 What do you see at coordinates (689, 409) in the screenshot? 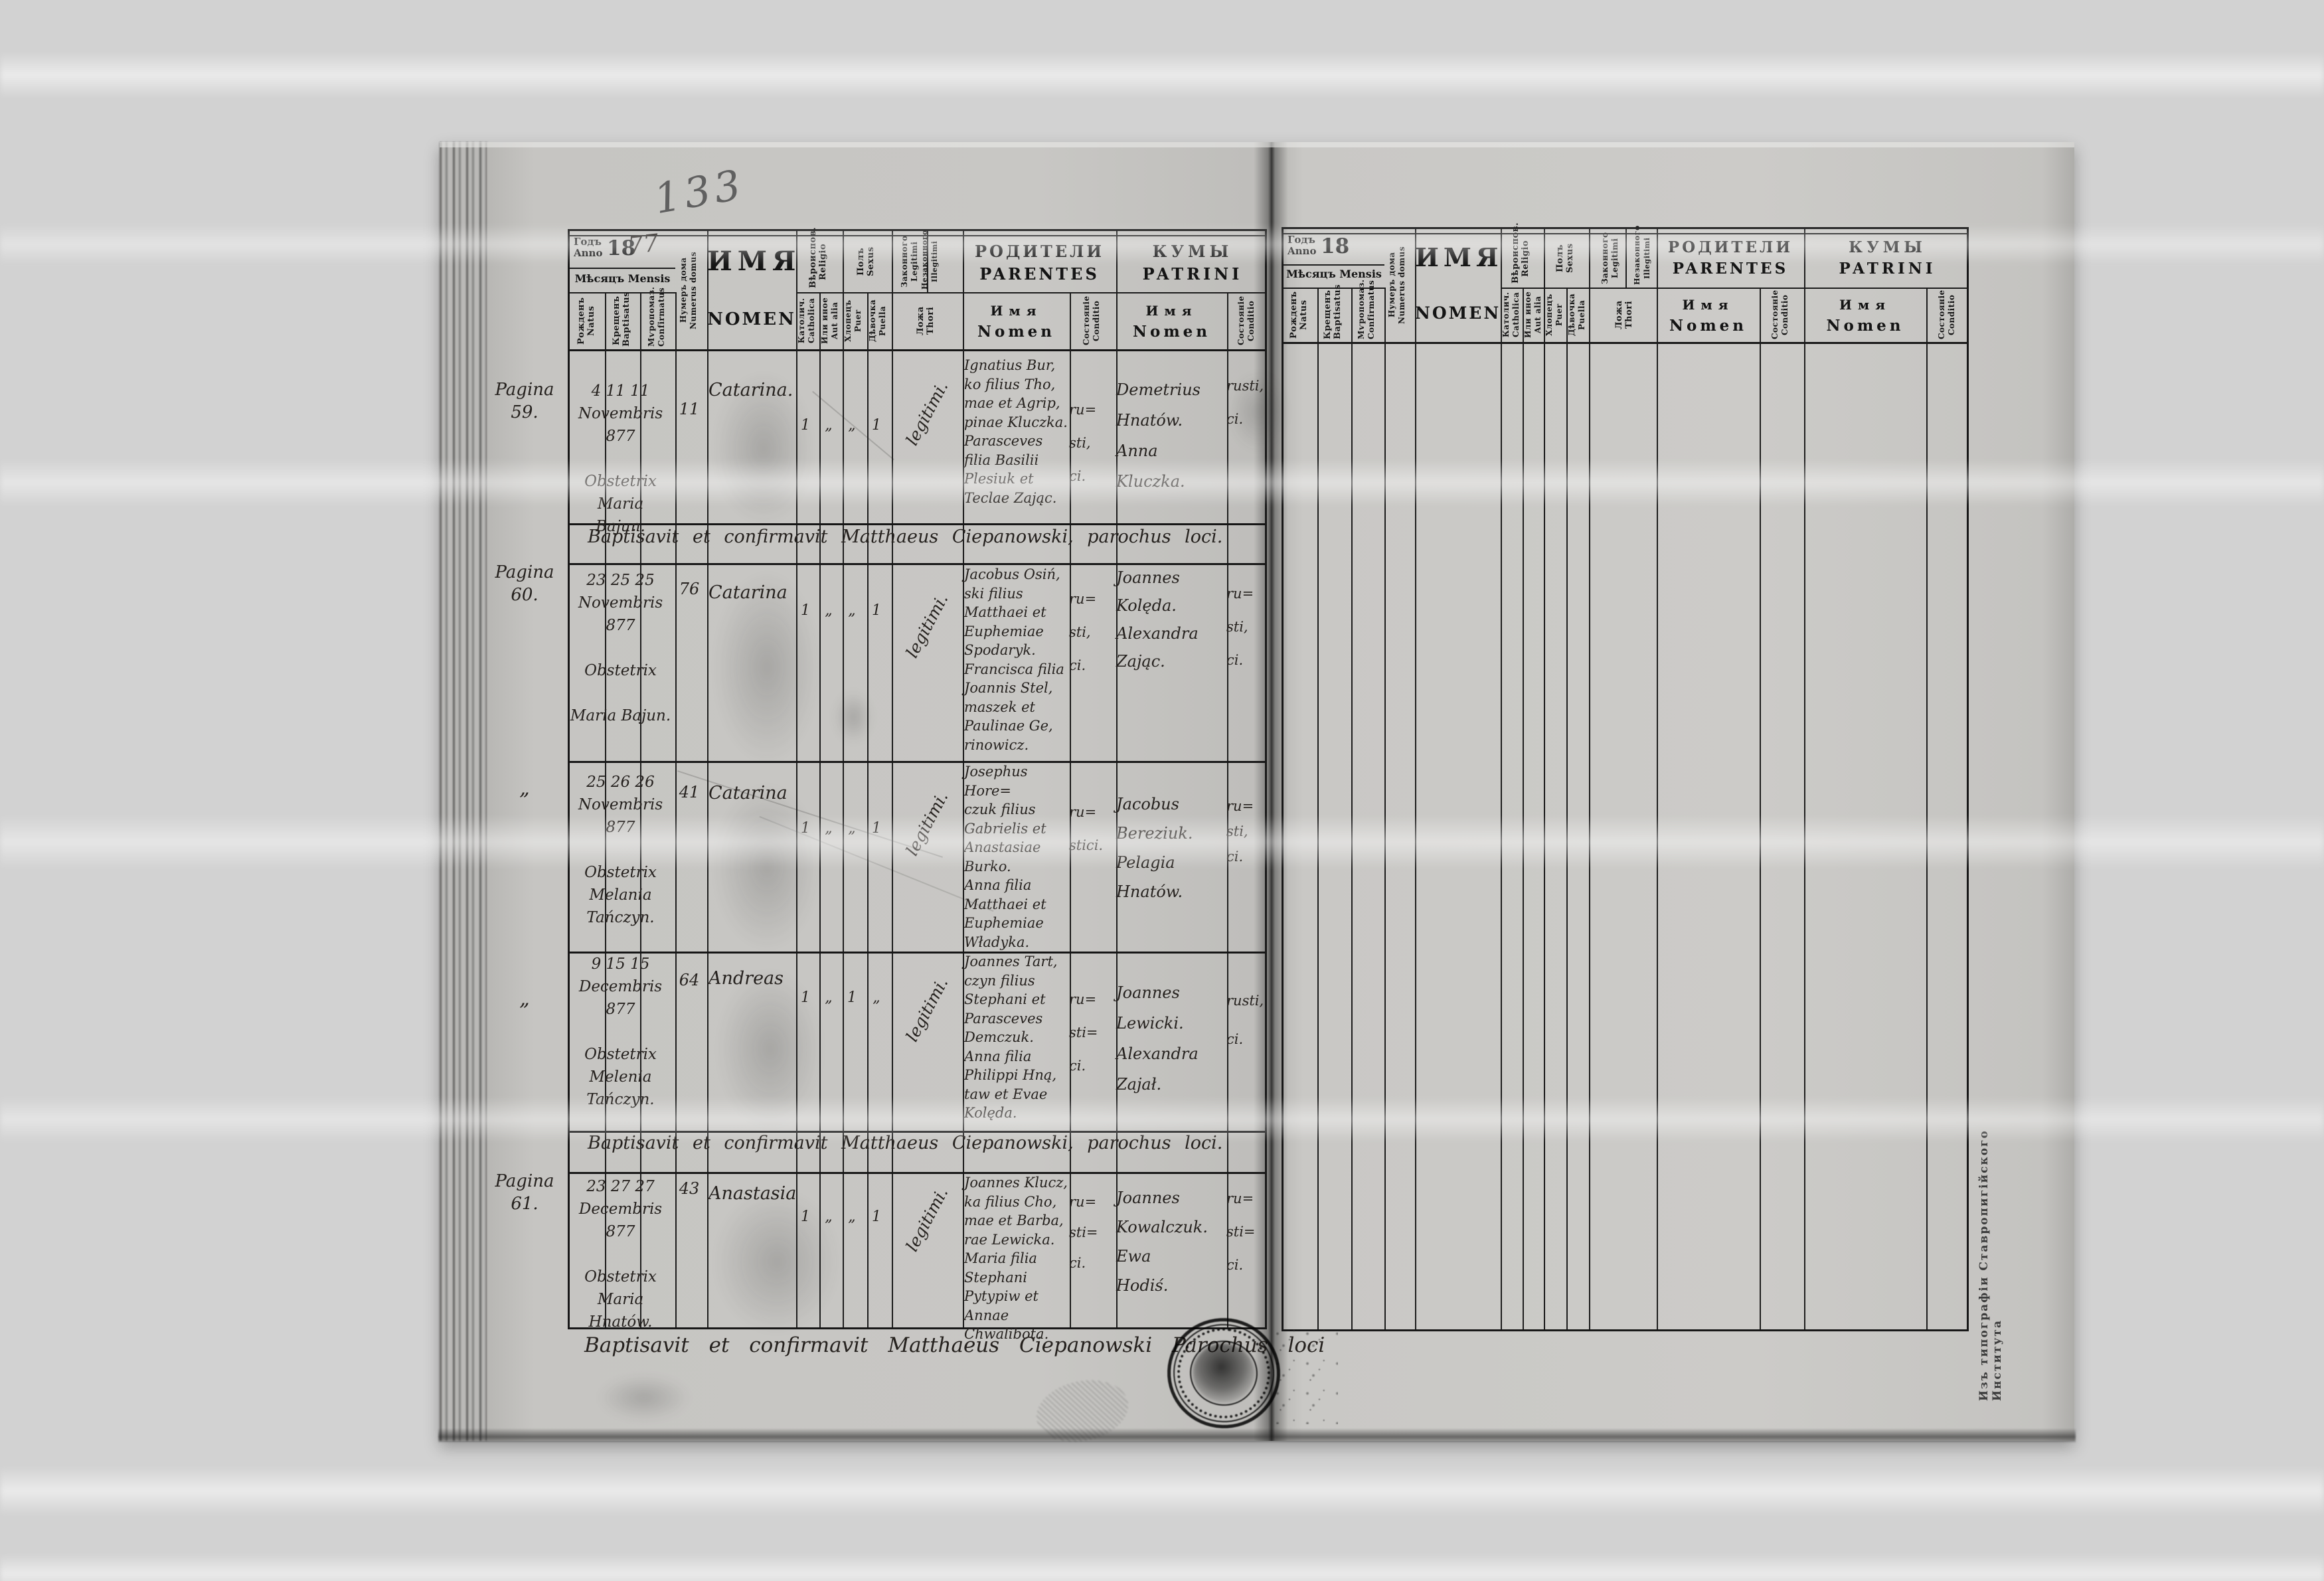
I see `entry-house-number: 11` at bounding box center [689, 409].